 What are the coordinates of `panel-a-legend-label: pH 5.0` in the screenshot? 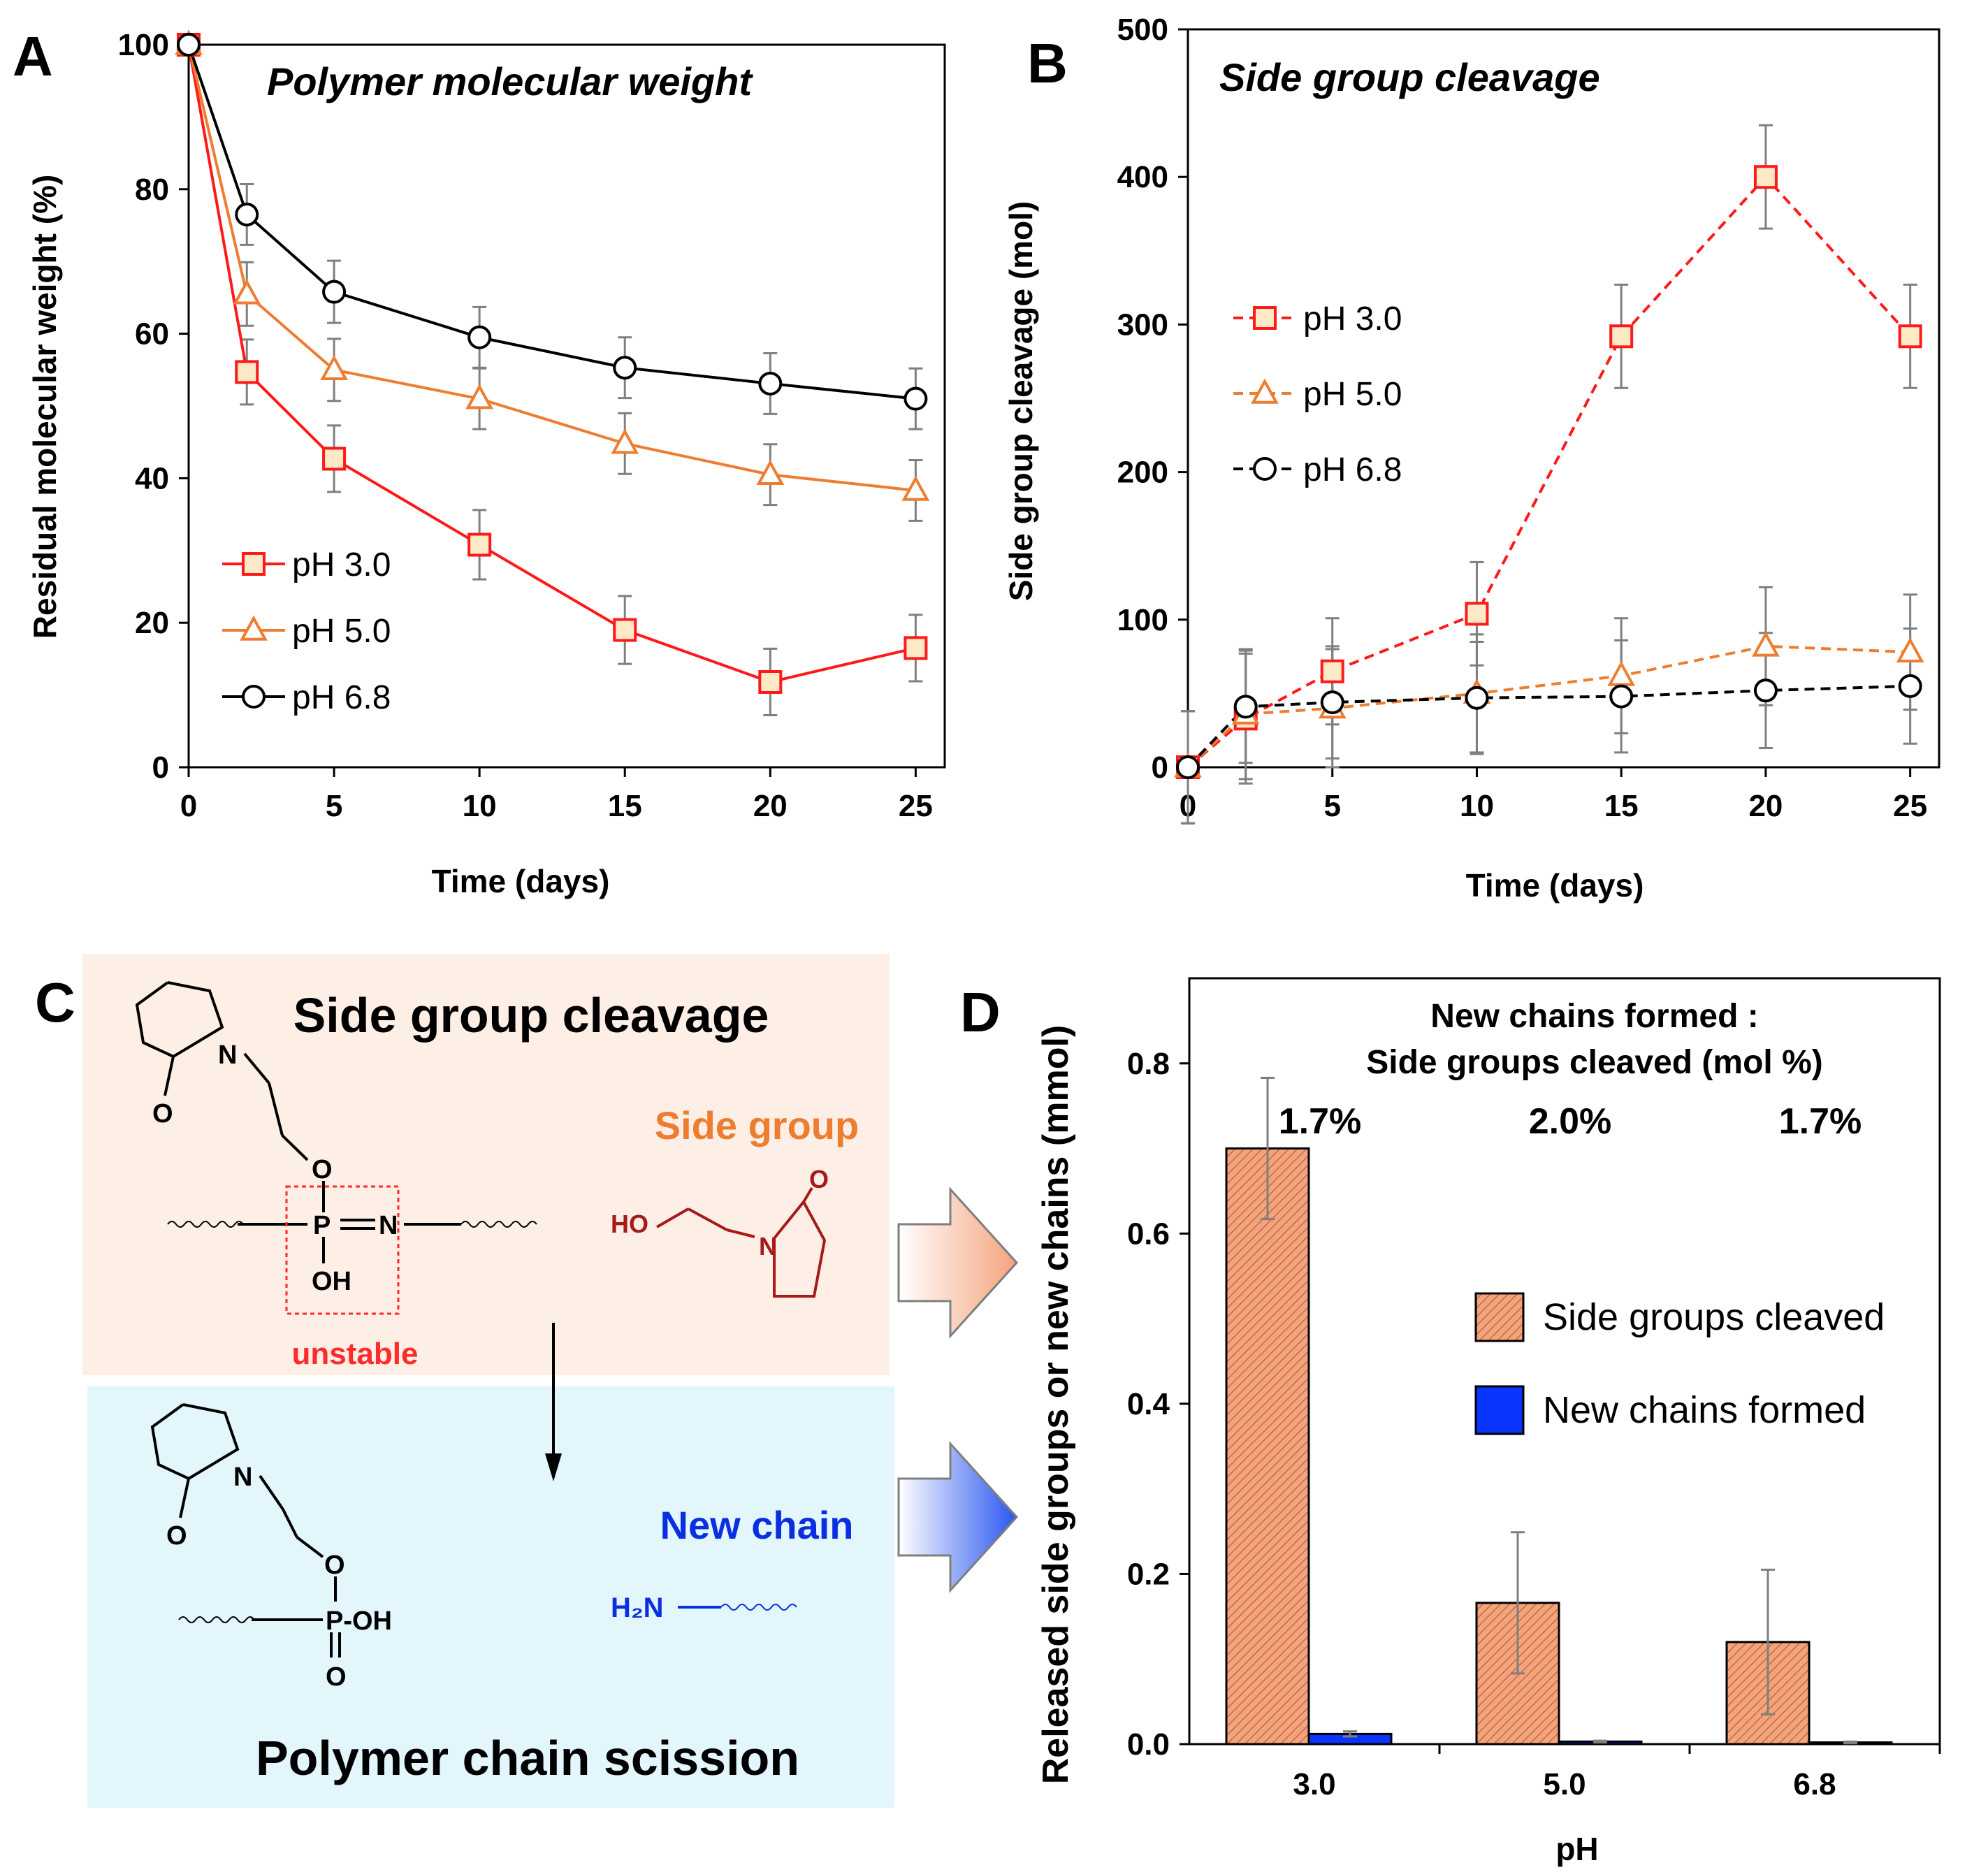 It's located at (341, 631).